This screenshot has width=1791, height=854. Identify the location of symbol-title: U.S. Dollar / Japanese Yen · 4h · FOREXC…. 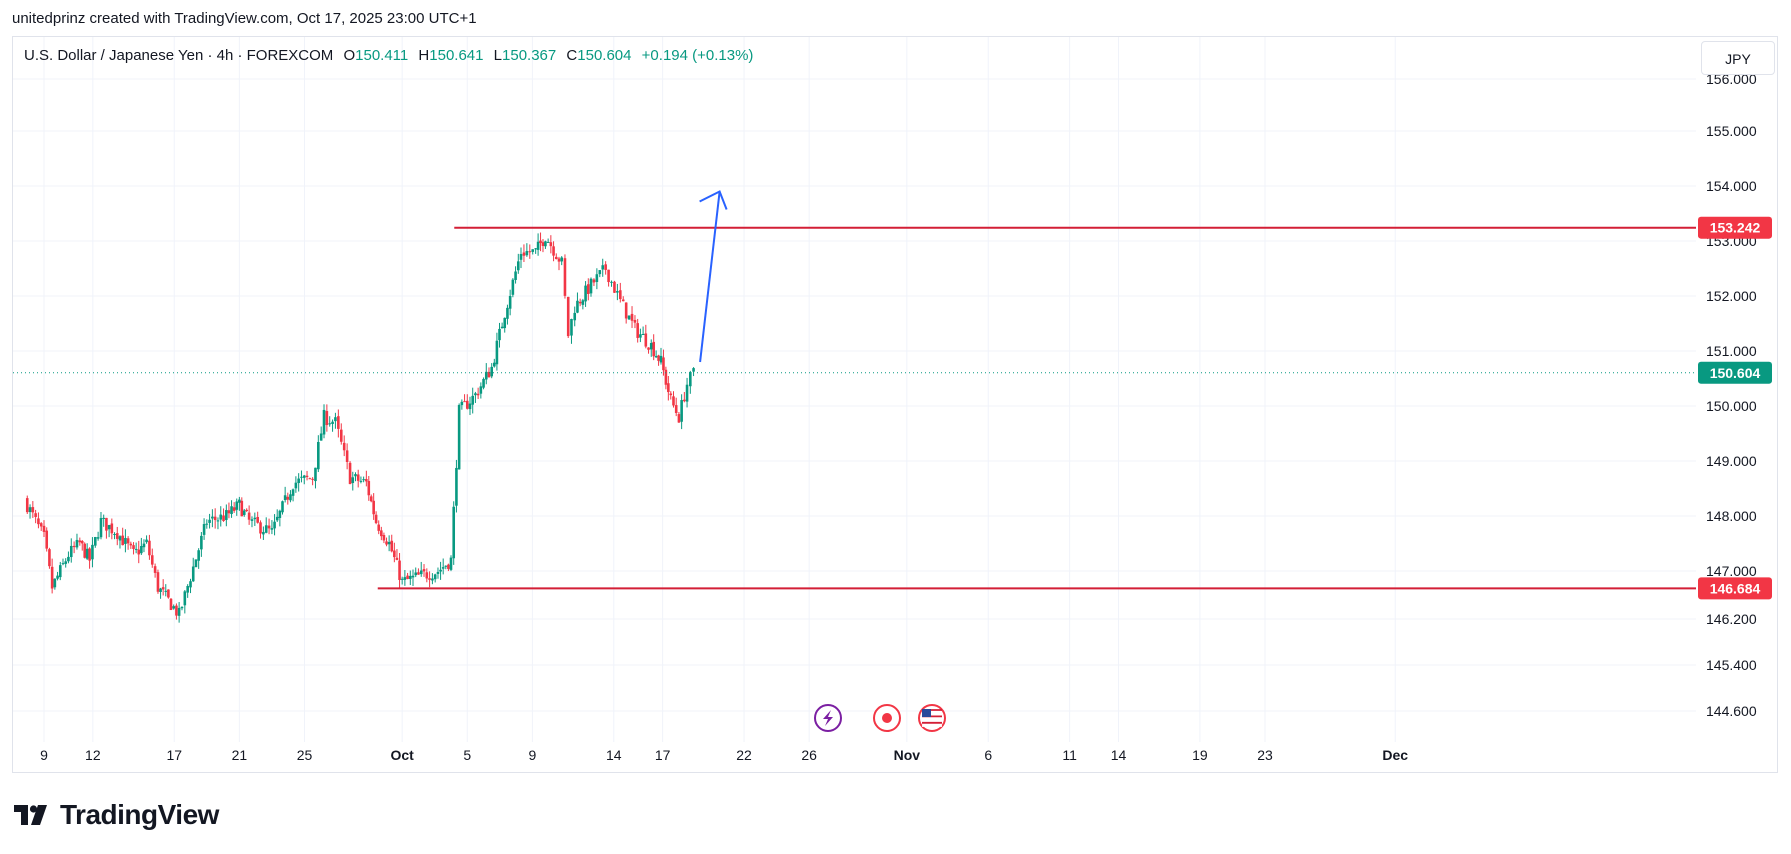
(179, 55).